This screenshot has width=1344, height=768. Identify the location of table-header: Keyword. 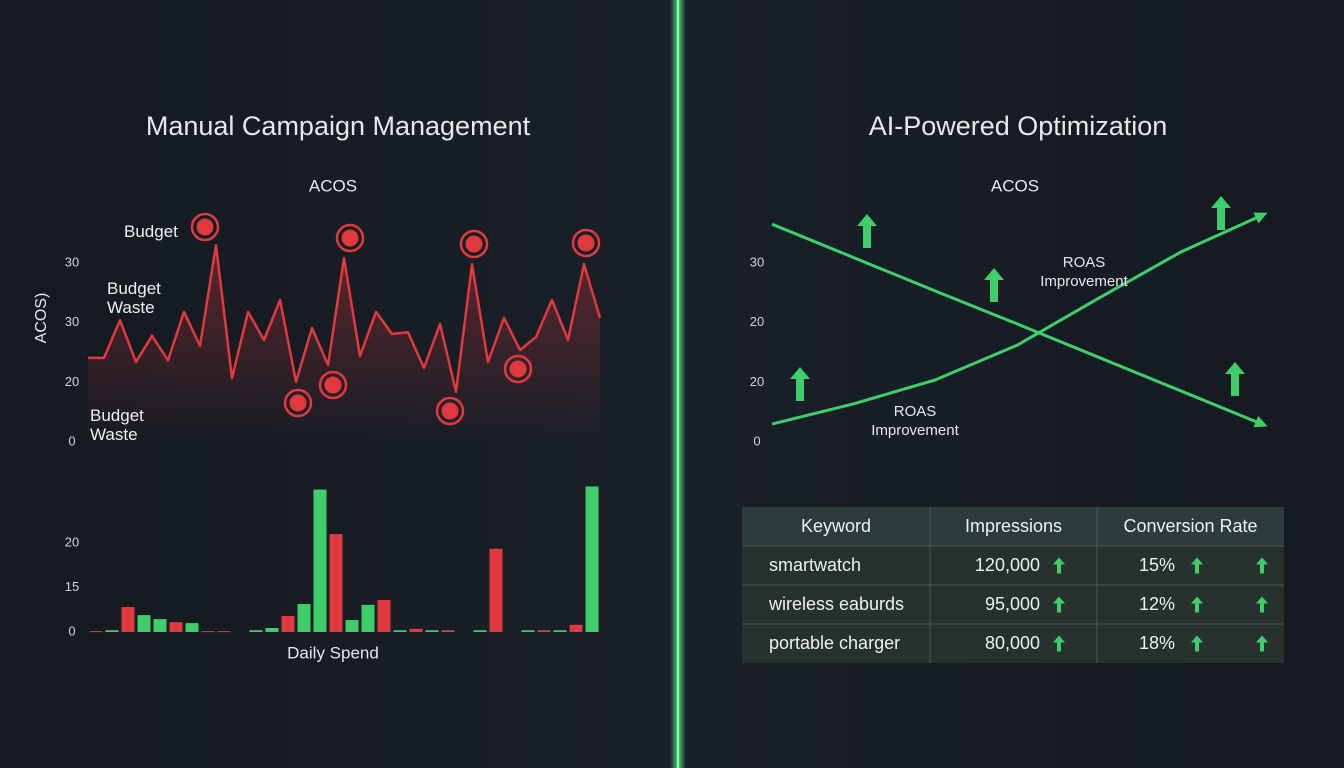
(836, 526).